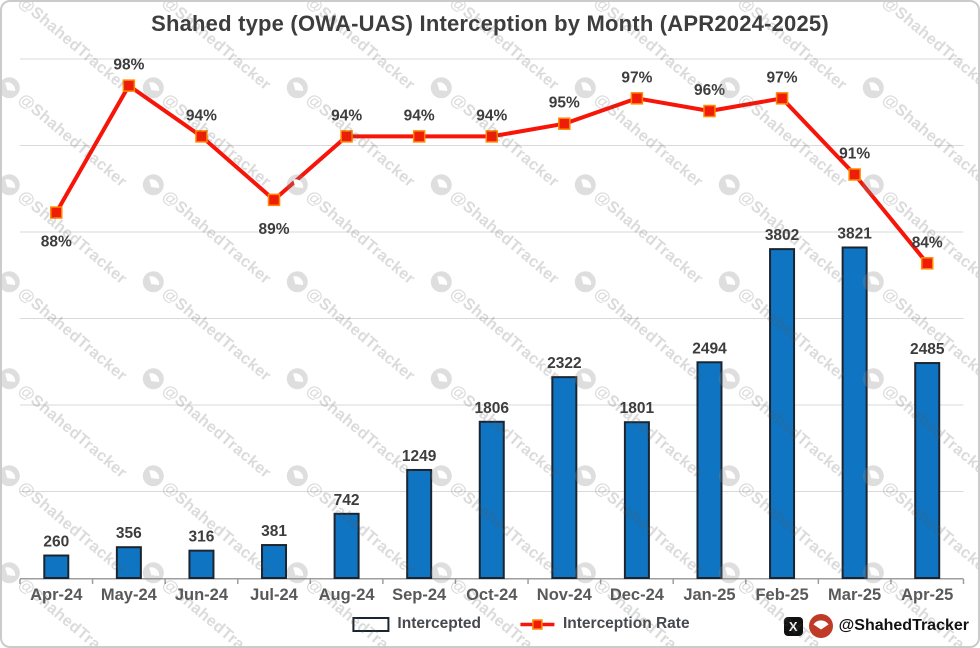 The image size is (980, 648). Describe the element at coordinates (56, 595) in the screenshot. I see `x-axis-label-Apr-24: Apr-24` at that location.